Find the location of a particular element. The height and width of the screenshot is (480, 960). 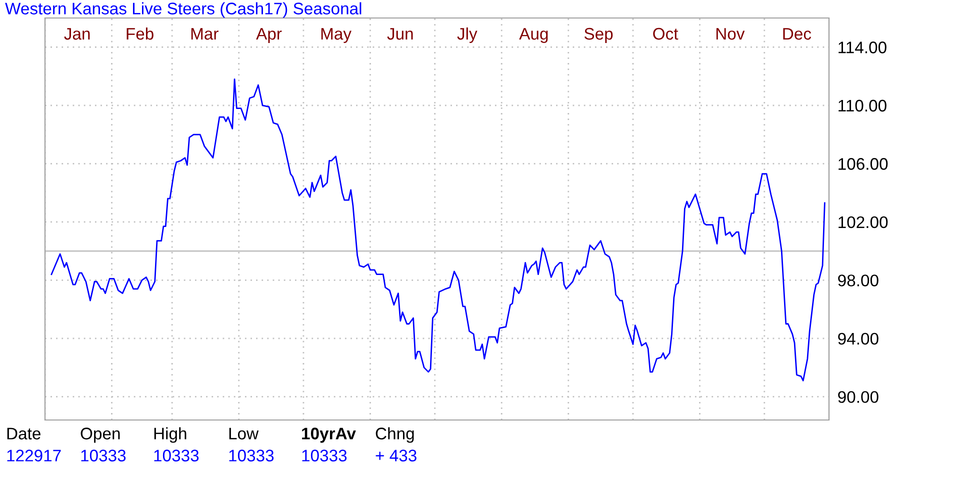

x-tick-label: Jan is located at coordinates (77, 34).